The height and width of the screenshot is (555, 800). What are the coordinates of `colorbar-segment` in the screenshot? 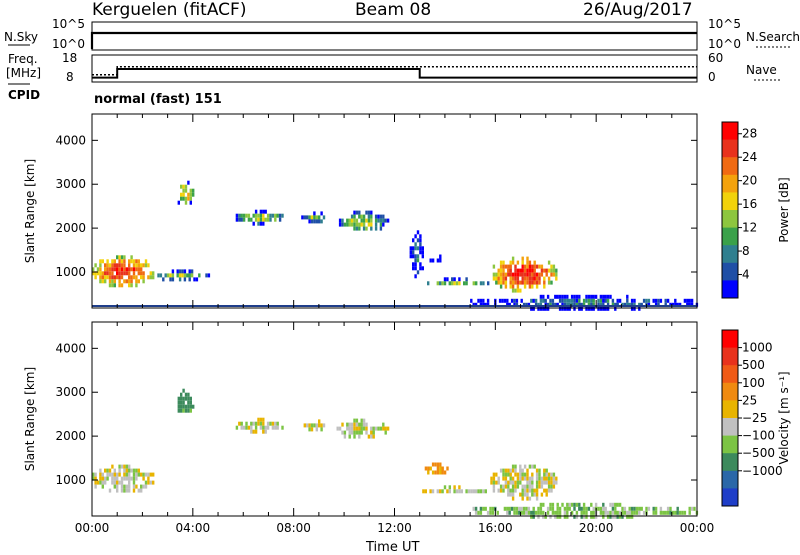 It's located at (730, 479).